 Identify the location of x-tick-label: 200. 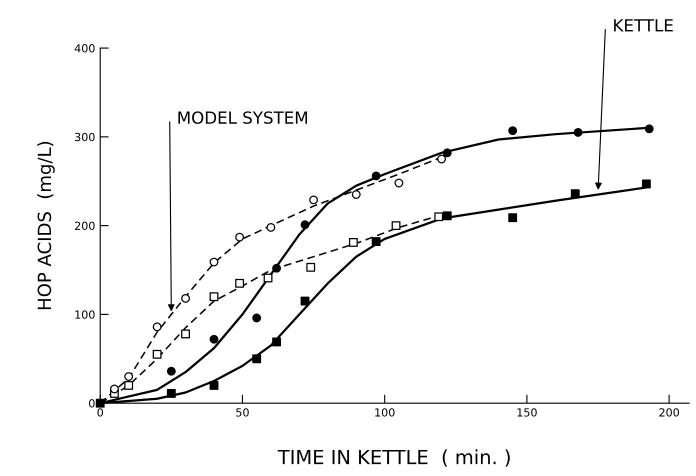
(669, 412).